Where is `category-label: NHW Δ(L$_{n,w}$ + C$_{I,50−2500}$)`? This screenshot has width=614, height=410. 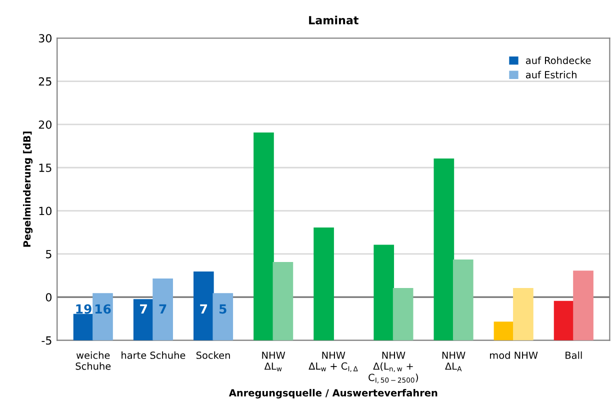
category-label: NHW Δ(L$_{n,w}$ + C$_{I,50−2500}$) is located at coordinates (393, 368).